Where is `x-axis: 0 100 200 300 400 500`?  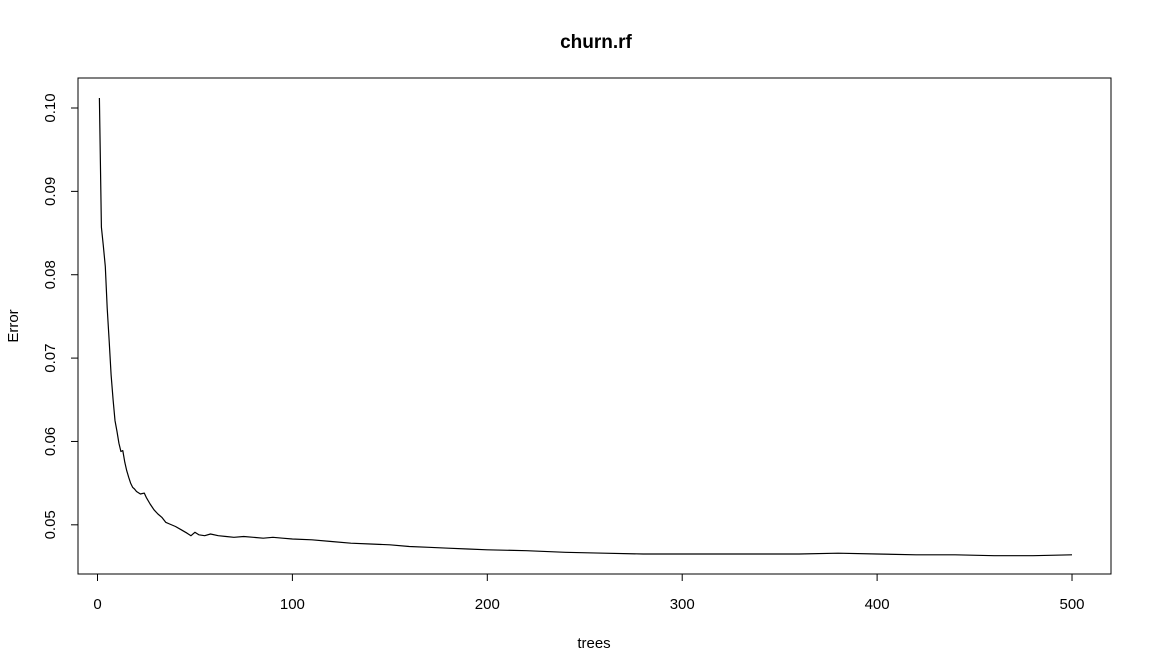
x-axis: 0 100 200 300 400 500 is located at coordinates (589, 593).